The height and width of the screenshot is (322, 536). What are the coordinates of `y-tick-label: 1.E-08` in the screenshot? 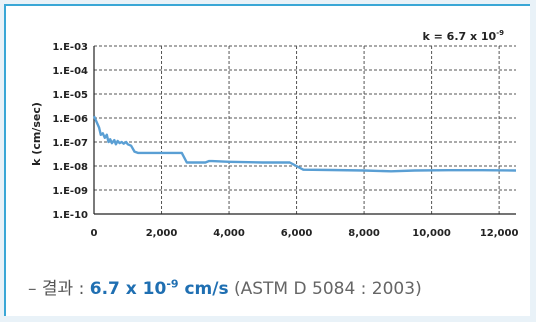 It's located at (70, 167).